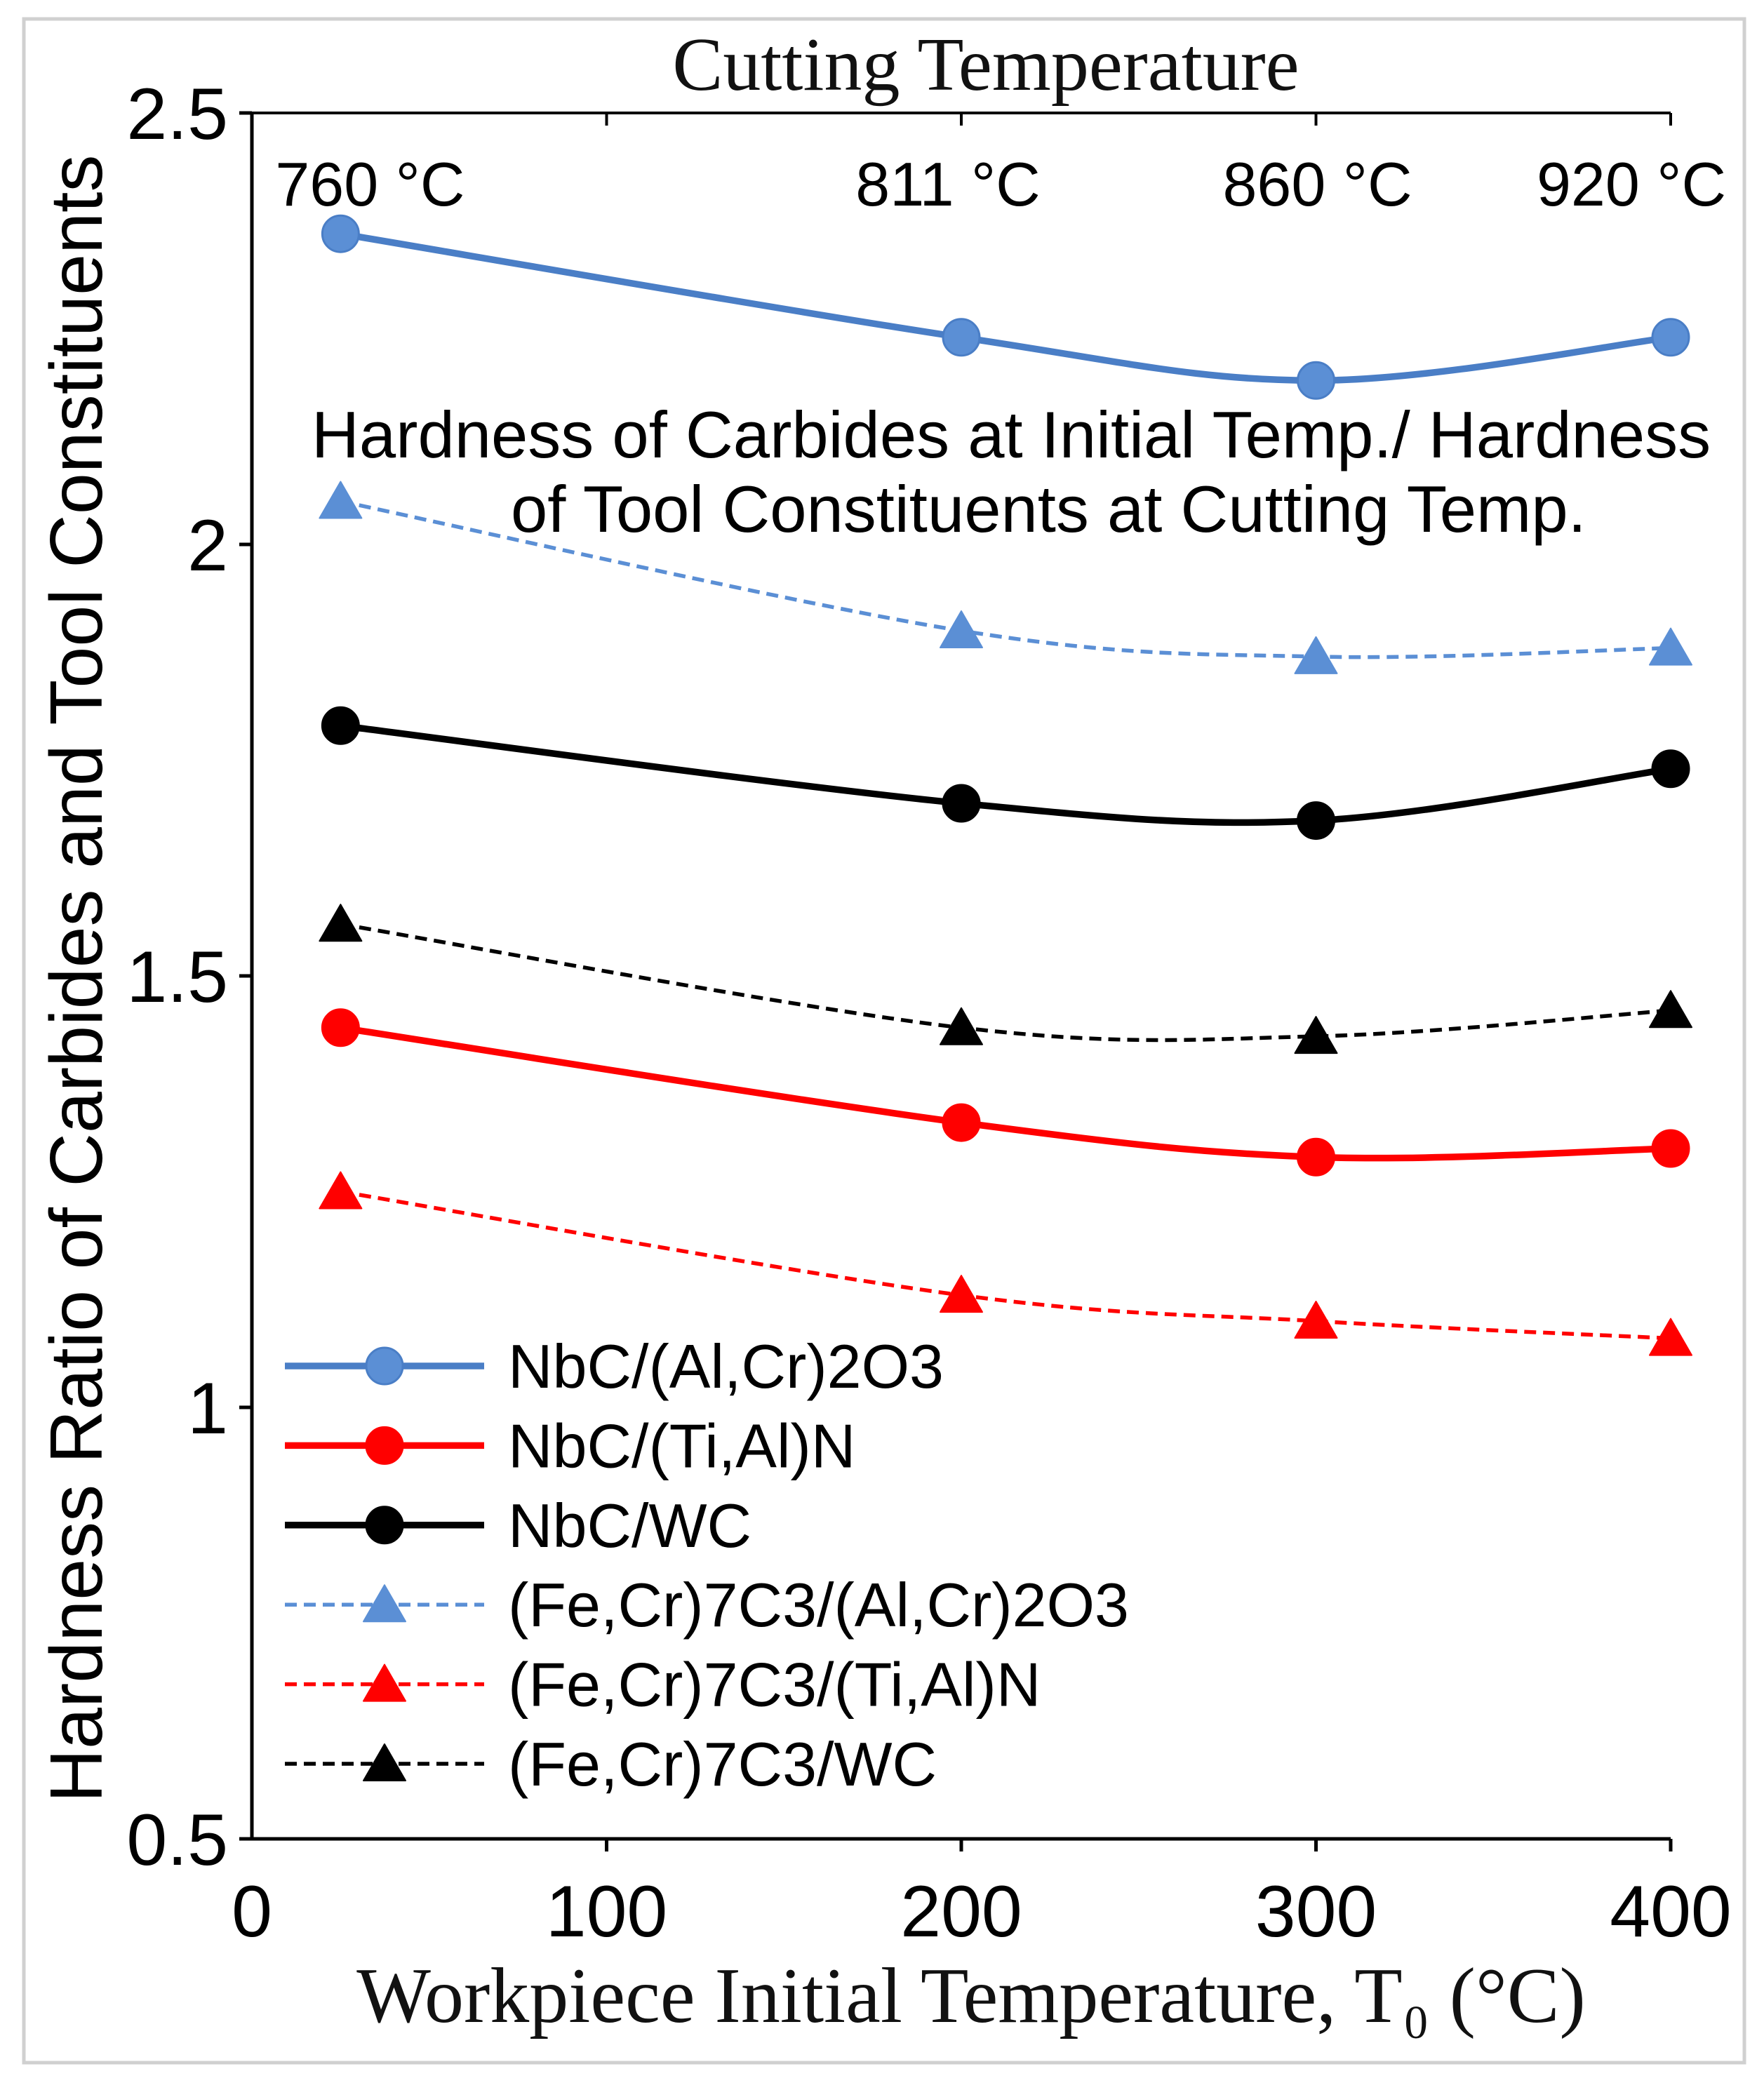  What do you see at coordinates (177, 977) in the screenshot?
I see `y-tick-label: 1.5` at bounding box center [177, 977].